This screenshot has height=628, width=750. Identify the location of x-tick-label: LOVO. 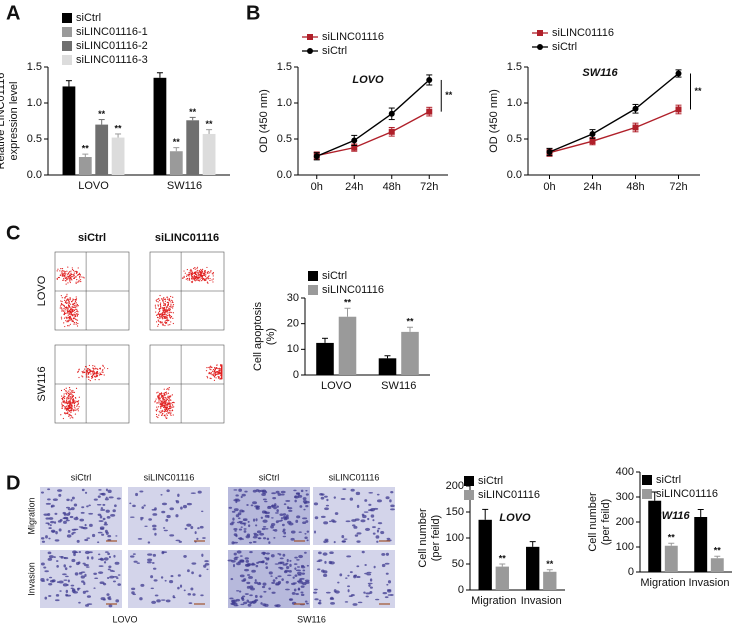
(336, 386).